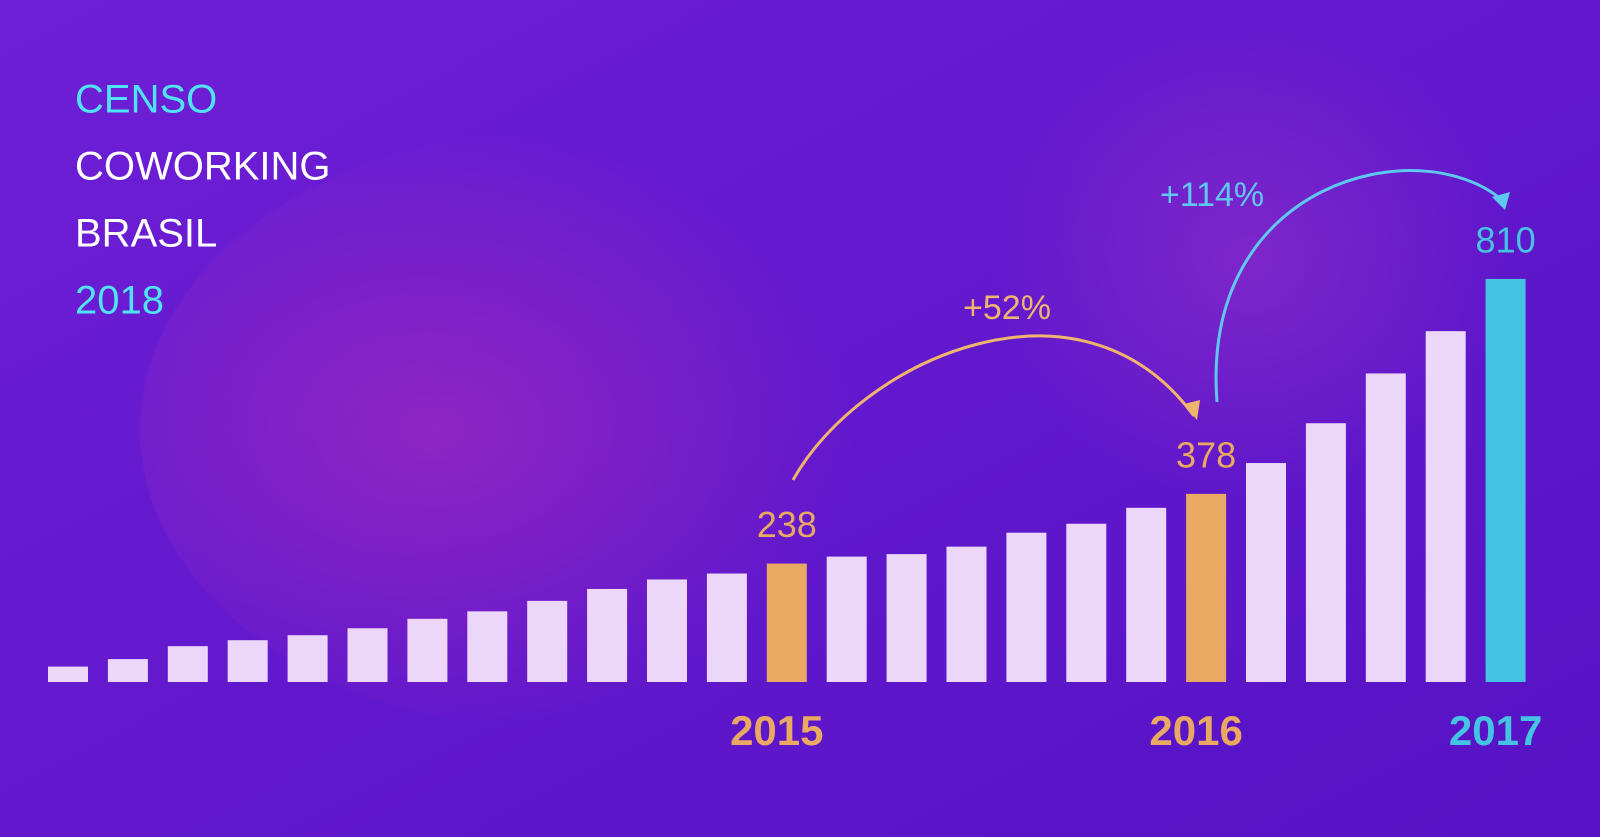 The width and height of the screenshot is (1600, 837). What do you see at coordinates (146, 100) in the screenshot?
I see `title-line: CENSO` at bounding box center [146, 100].